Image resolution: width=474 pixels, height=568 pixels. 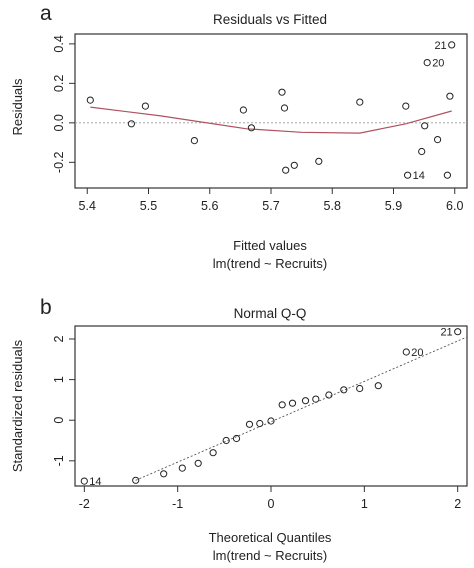 What do you see at coordinates (417, 353) in the screenshot?
I see `panel-b-point-label-20: 20` at bounding box center [417, 353].